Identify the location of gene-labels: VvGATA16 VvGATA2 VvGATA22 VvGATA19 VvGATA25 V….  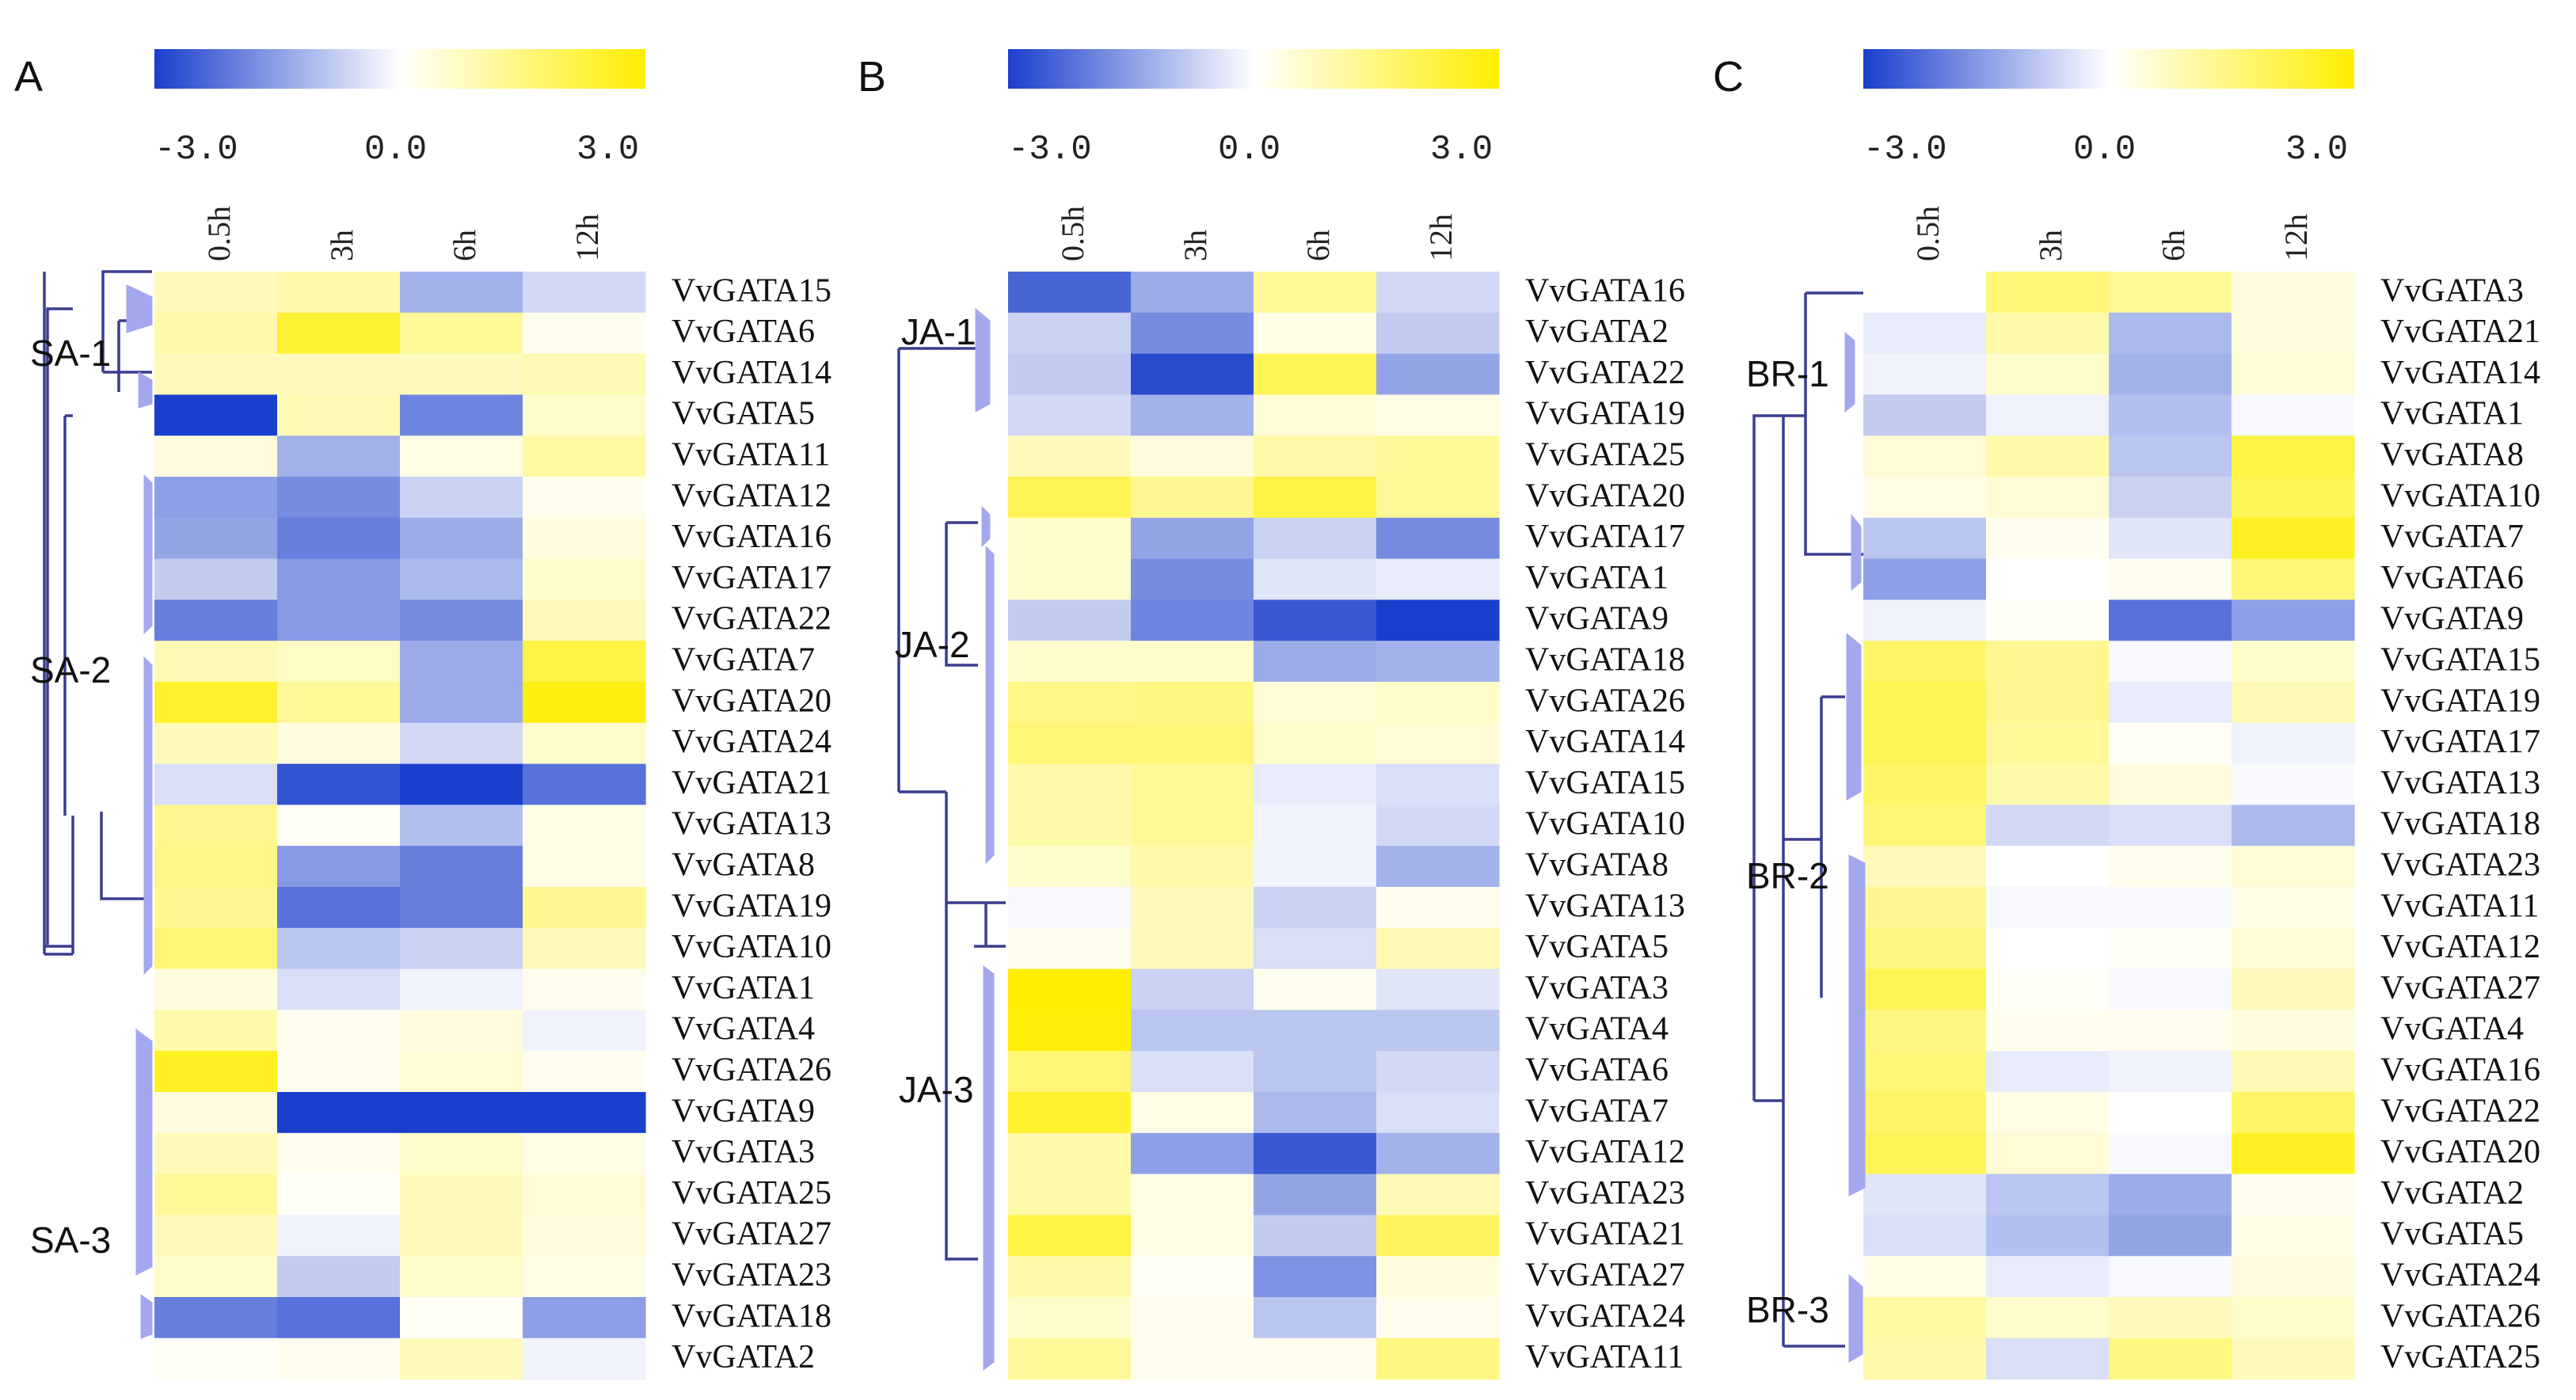
(1605, 824).